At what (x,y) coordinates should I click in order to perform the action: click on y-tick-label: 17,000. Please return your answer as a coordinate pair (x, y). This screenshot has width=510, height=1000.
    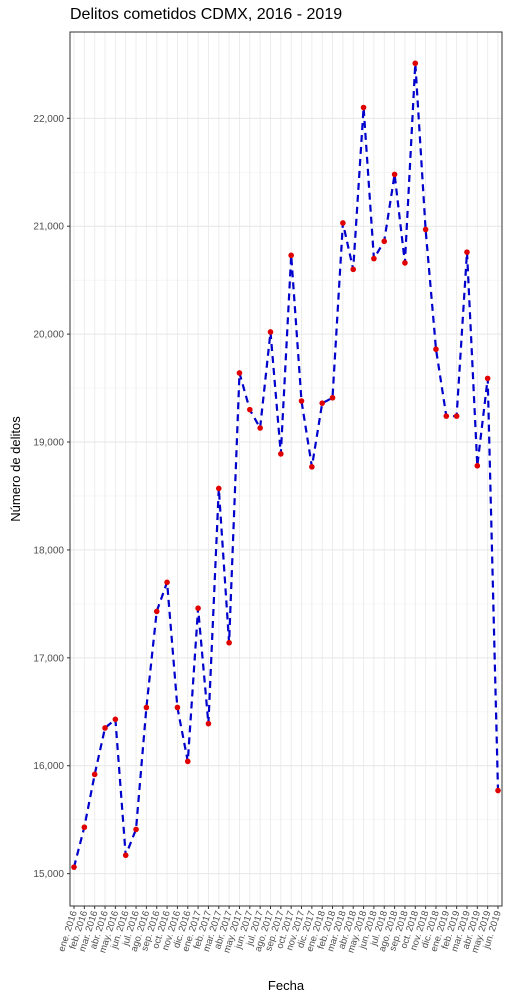
    Looking at the image, I should click on (48, 658).